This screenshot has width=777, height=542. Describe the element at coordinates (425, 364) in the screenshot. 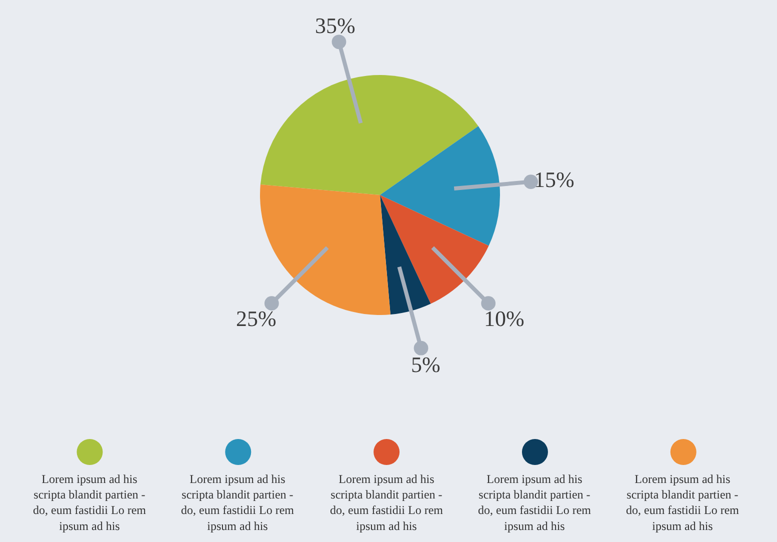

I see `data-label: 5%` at that location.